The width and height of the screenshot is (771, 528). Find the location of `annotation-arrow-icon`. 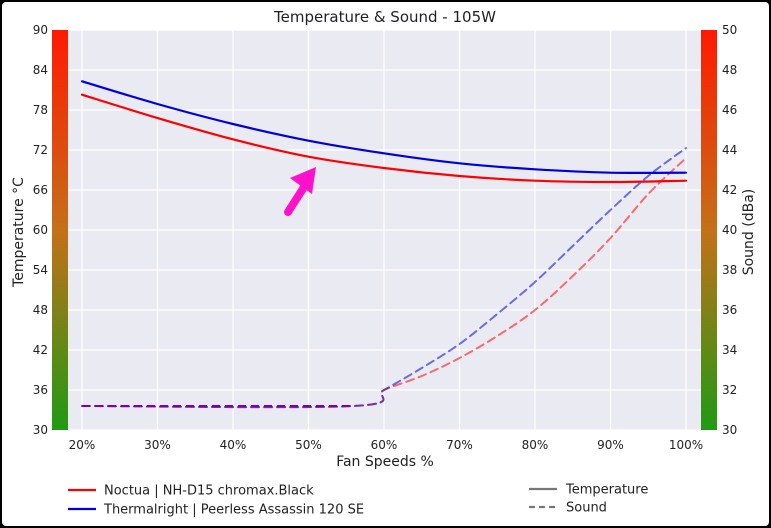

annotation-arrow-icon is located at coordinates (300, 191).